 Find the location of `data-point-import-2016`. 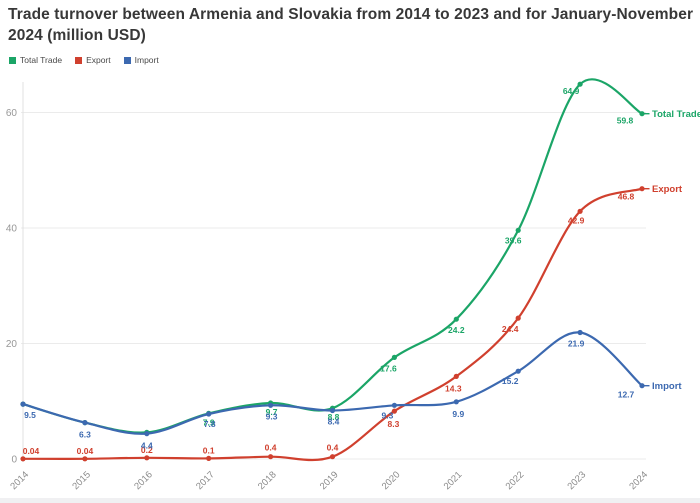

data-point-import-2016 is located at coordinates (147, 434).